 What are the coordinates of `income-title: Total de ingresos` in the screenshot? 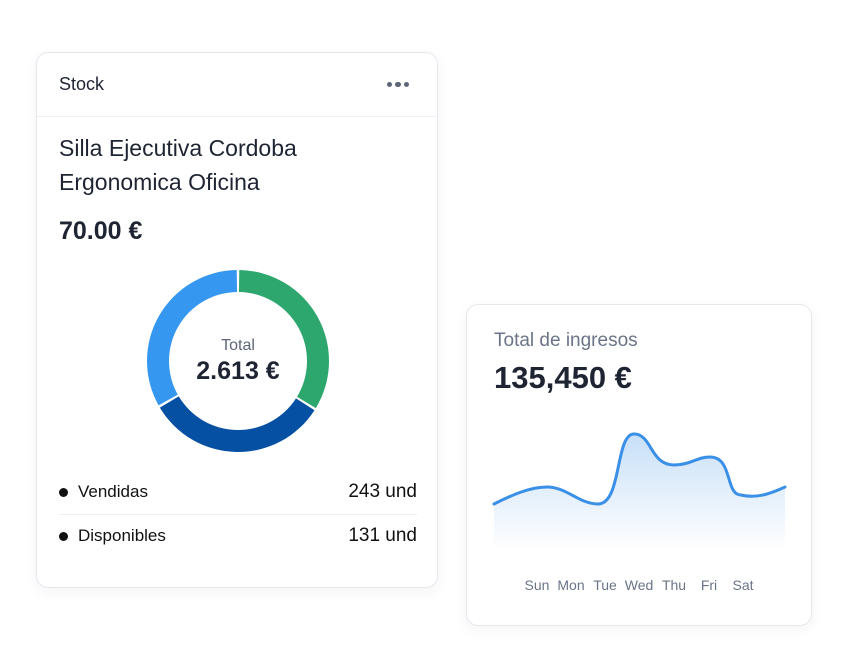 It's located at (566, 340).